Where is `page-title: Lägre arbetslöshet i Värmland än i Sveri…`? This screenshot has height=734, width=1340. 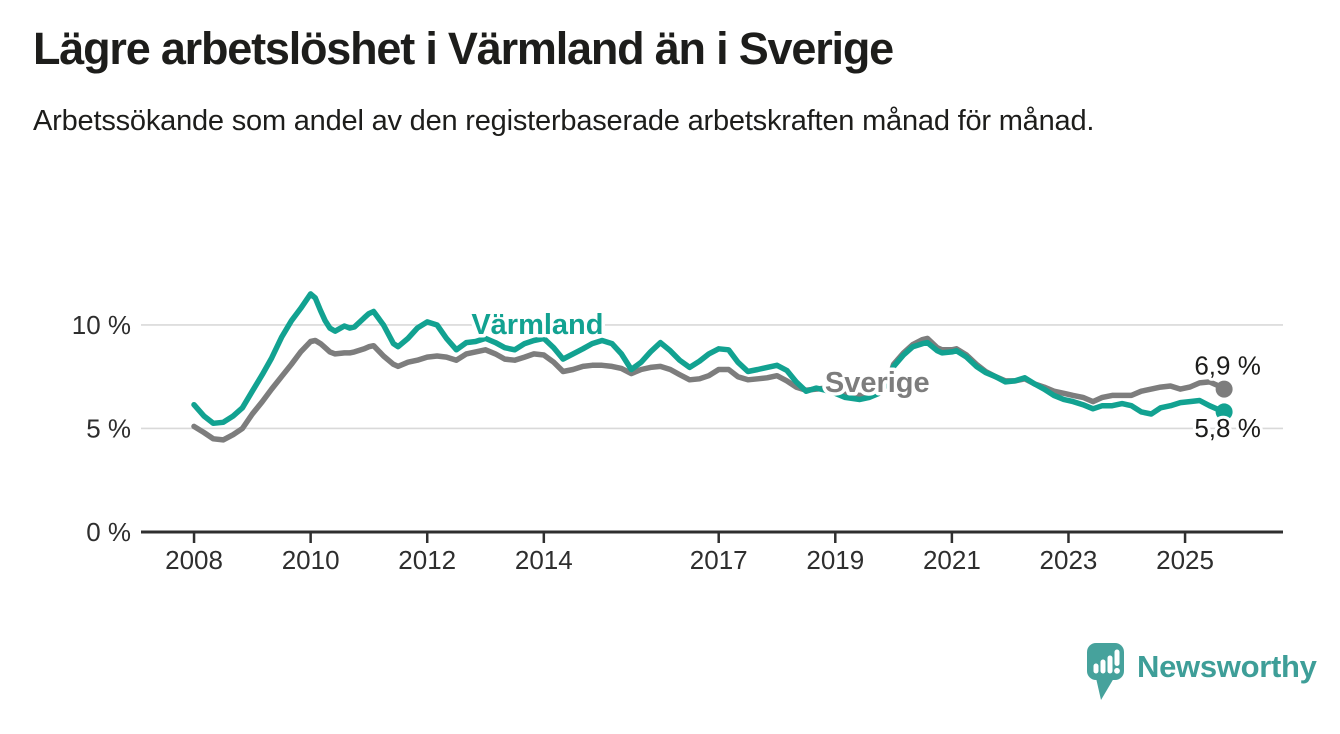 page-title: Lägre arbetslöshet i Värmland än i Sveri… is located at coordinates (463, 48).